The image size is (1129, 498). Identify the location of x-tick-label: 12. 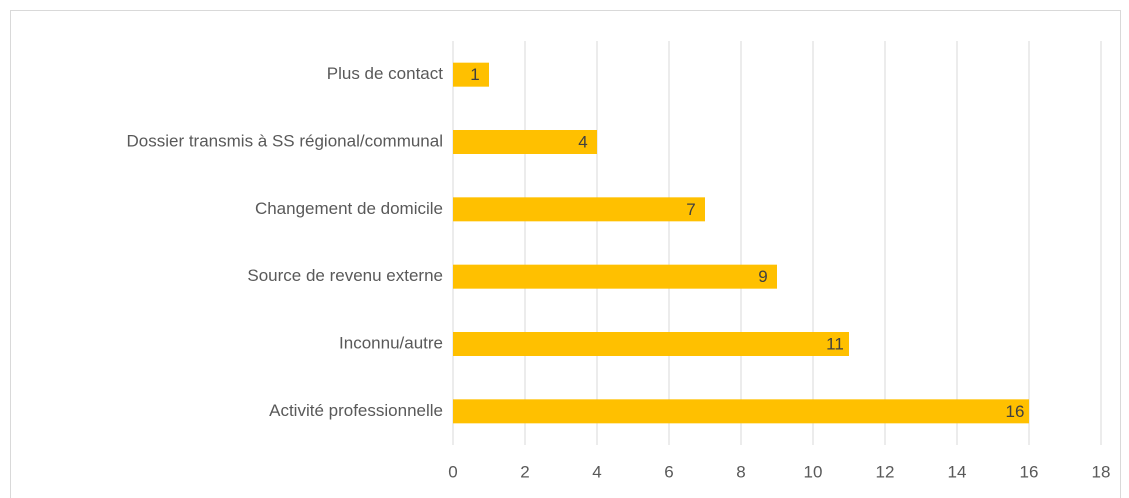
(885, 471).